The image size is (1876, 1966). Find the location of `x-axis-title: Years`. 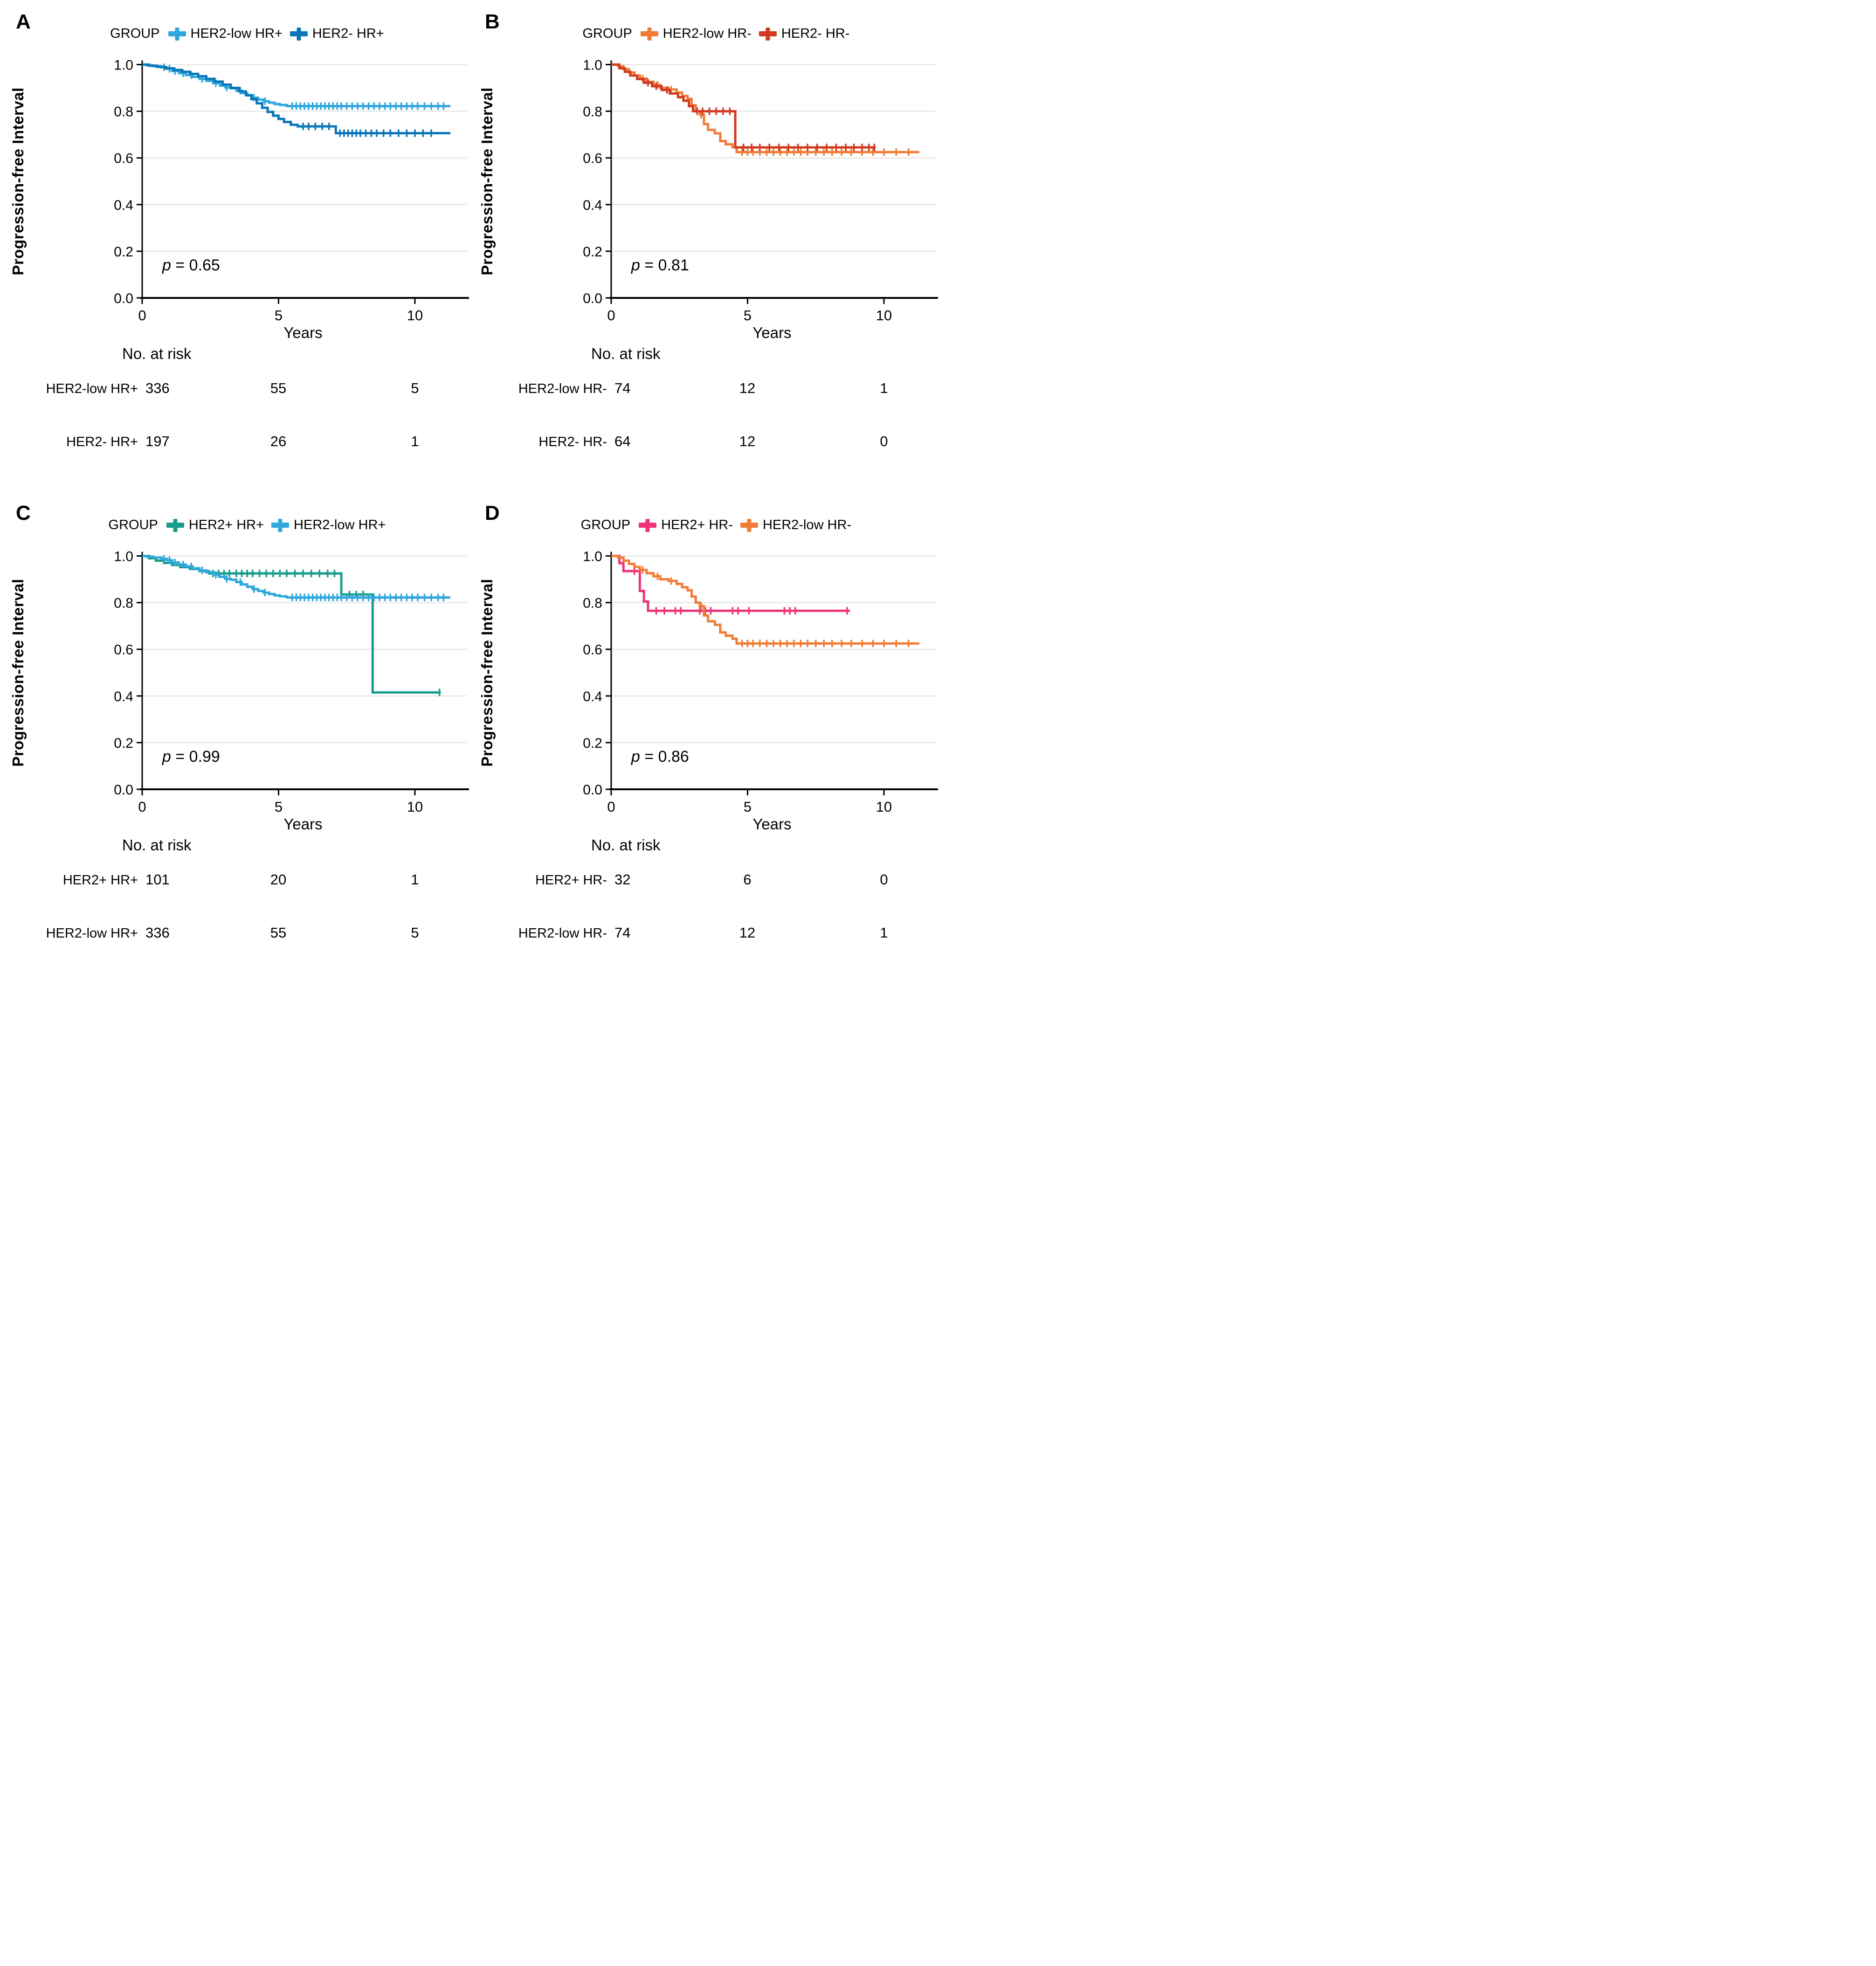

x-axis-title: Years is located at coordinates (302, 332).